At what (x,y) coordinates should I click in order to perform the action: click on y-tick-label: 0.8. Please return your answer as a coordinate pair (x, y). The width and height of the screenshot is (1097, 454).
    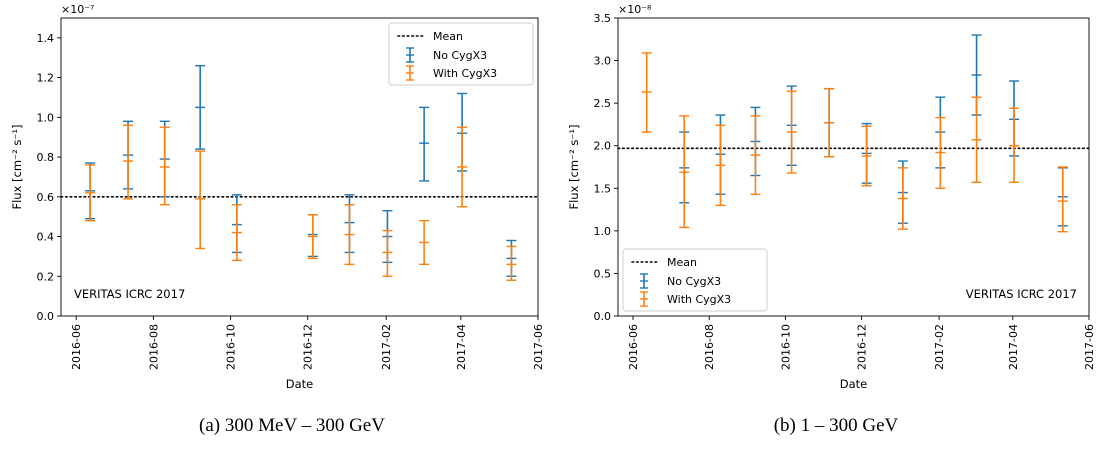
    Looking at the image, I should click on (46, 157).